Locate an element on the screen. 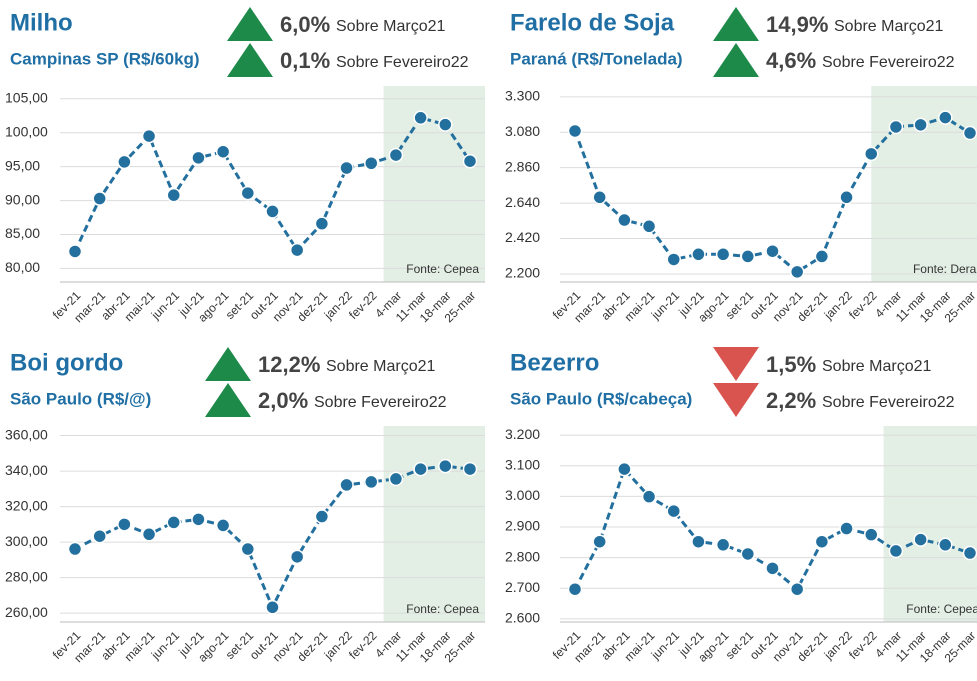  change-value: 4,6% is located at coordinates (791, 60).